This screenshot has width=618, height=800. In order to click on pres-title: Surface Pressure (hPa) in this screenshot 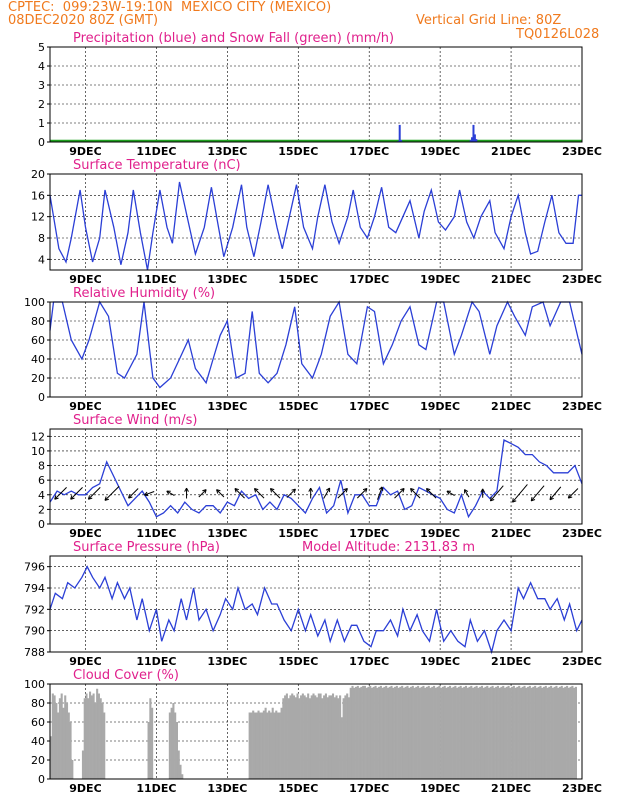, I will do `click(146, 547)`.